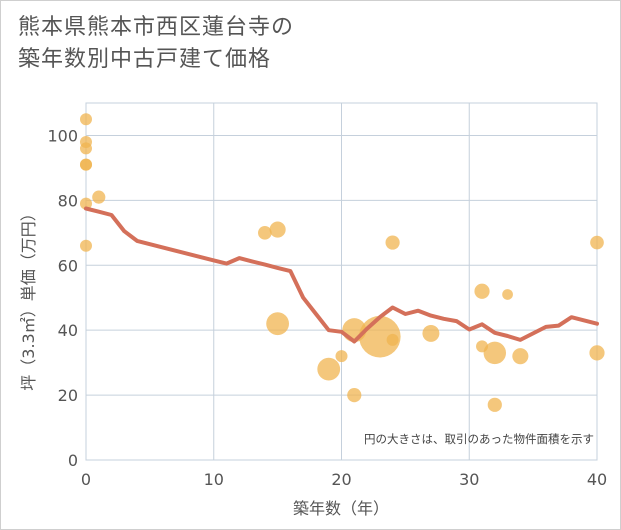 This screenshot has height=530, width=621. Describe the element at coordinates (68, 395) in the screenshot. I see `y-tick-label: 20` at that location.